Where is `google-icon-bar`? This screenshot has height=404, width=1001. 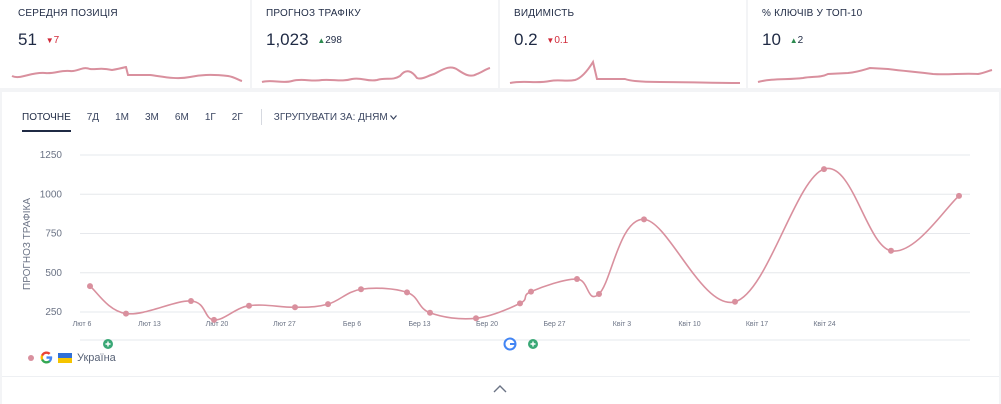
google-icon-bar is located at coordinates (512, 344).